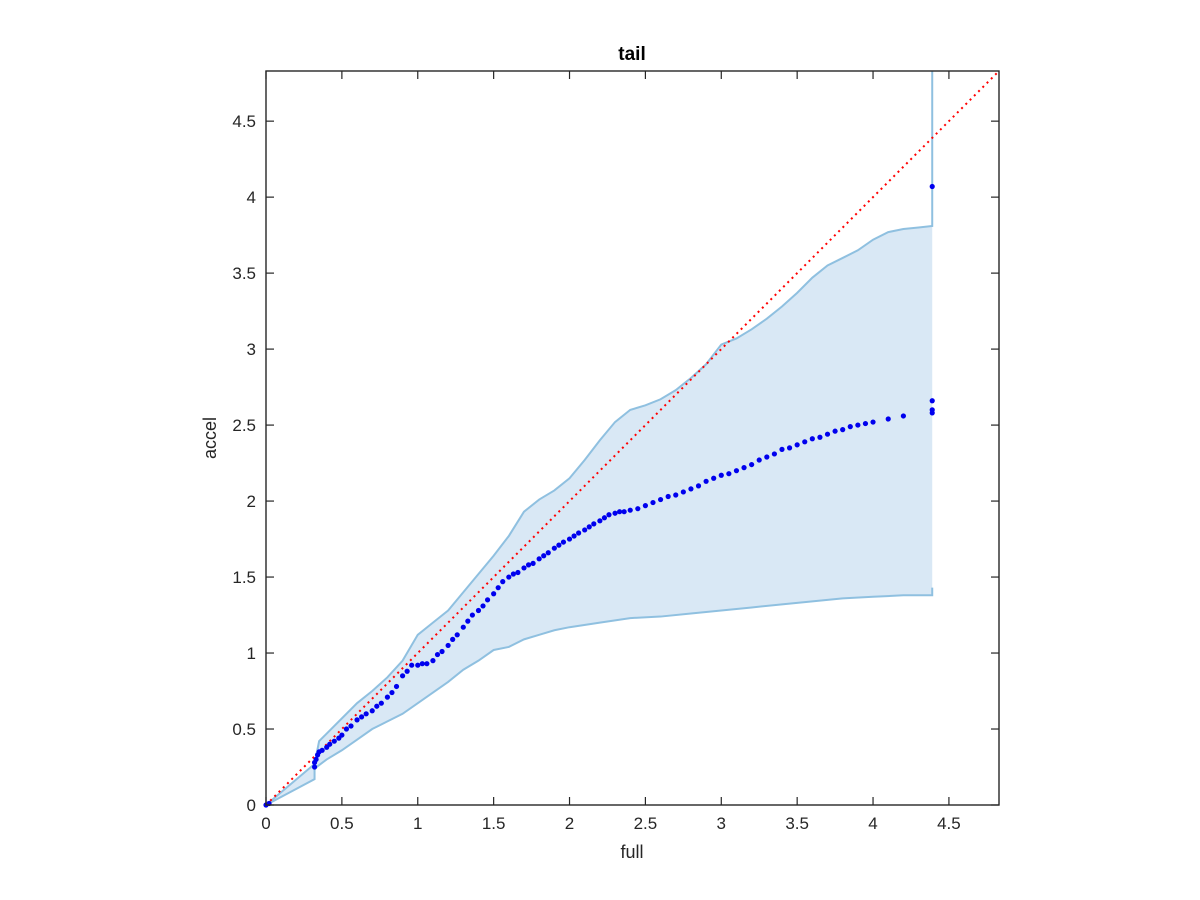  Describe the element at coordinates (631, 852) in the screenshot. I see `x-axis-label: full` at that location.